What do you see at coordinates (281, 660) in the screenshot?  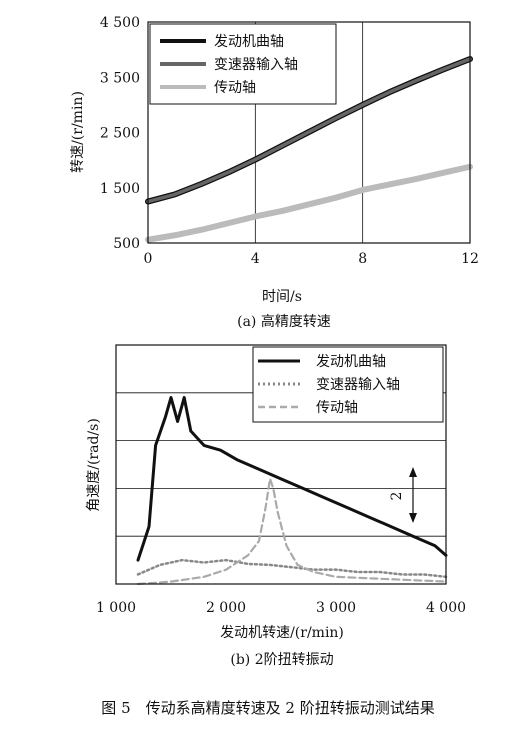 I see `chart-b-caption: (b) 2阶扭转振动` at bounding box center [281, 660].